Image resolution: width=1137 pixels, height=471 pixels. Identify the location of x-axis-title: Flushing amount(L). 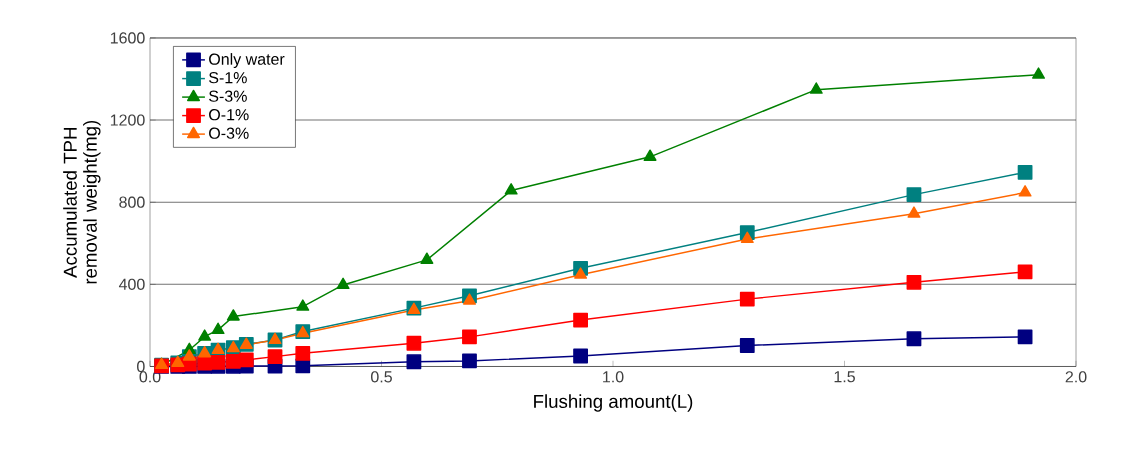
(613, 403).